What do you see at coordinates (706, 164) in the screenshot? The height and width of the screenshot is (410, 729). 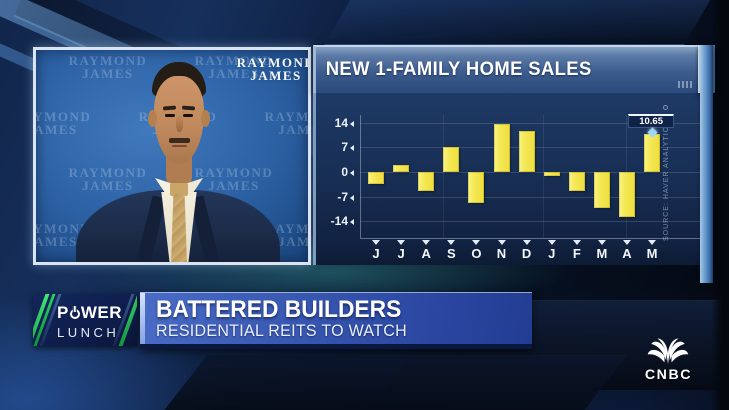 I see `chart-pillar` at bounding box center [706, 164].